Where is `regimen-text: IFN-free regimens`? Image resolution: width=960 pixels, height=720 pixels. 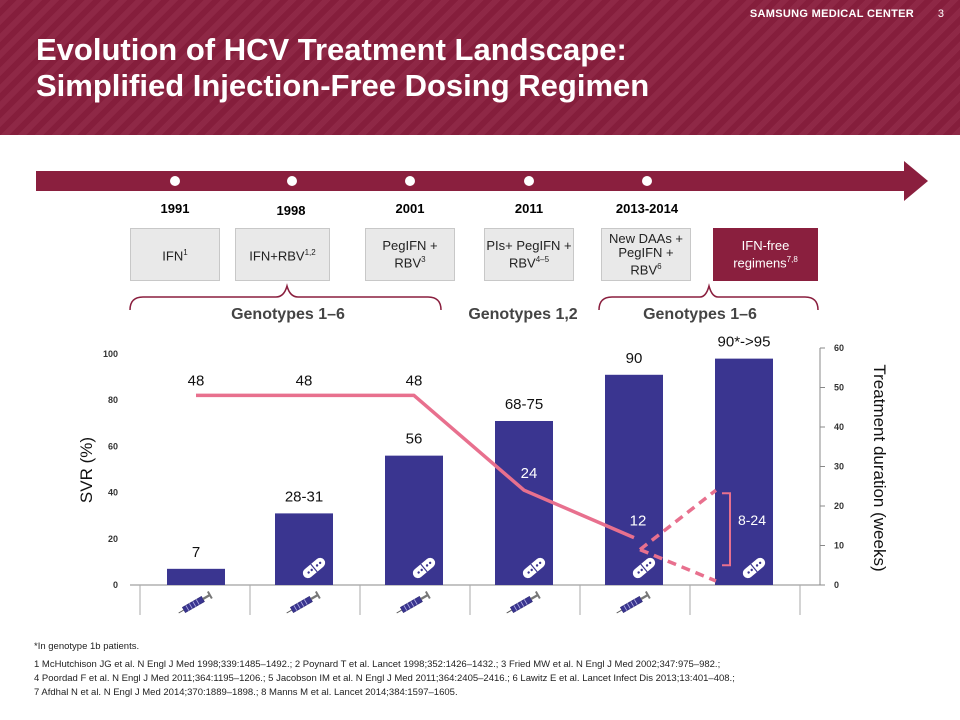
regimen-text: IFN-free regimens is located at coordinates (761, 254).